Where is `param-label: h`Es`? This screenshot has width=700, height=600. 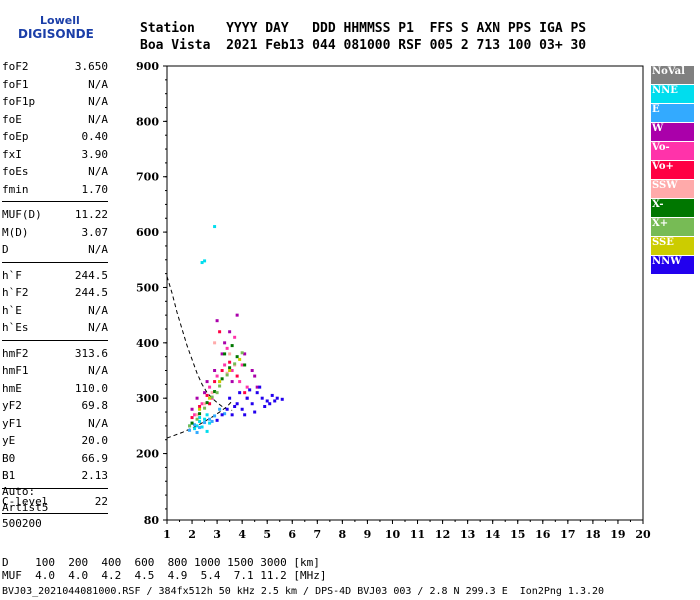
param-label: h`Es is located at coordinates (15, 327).